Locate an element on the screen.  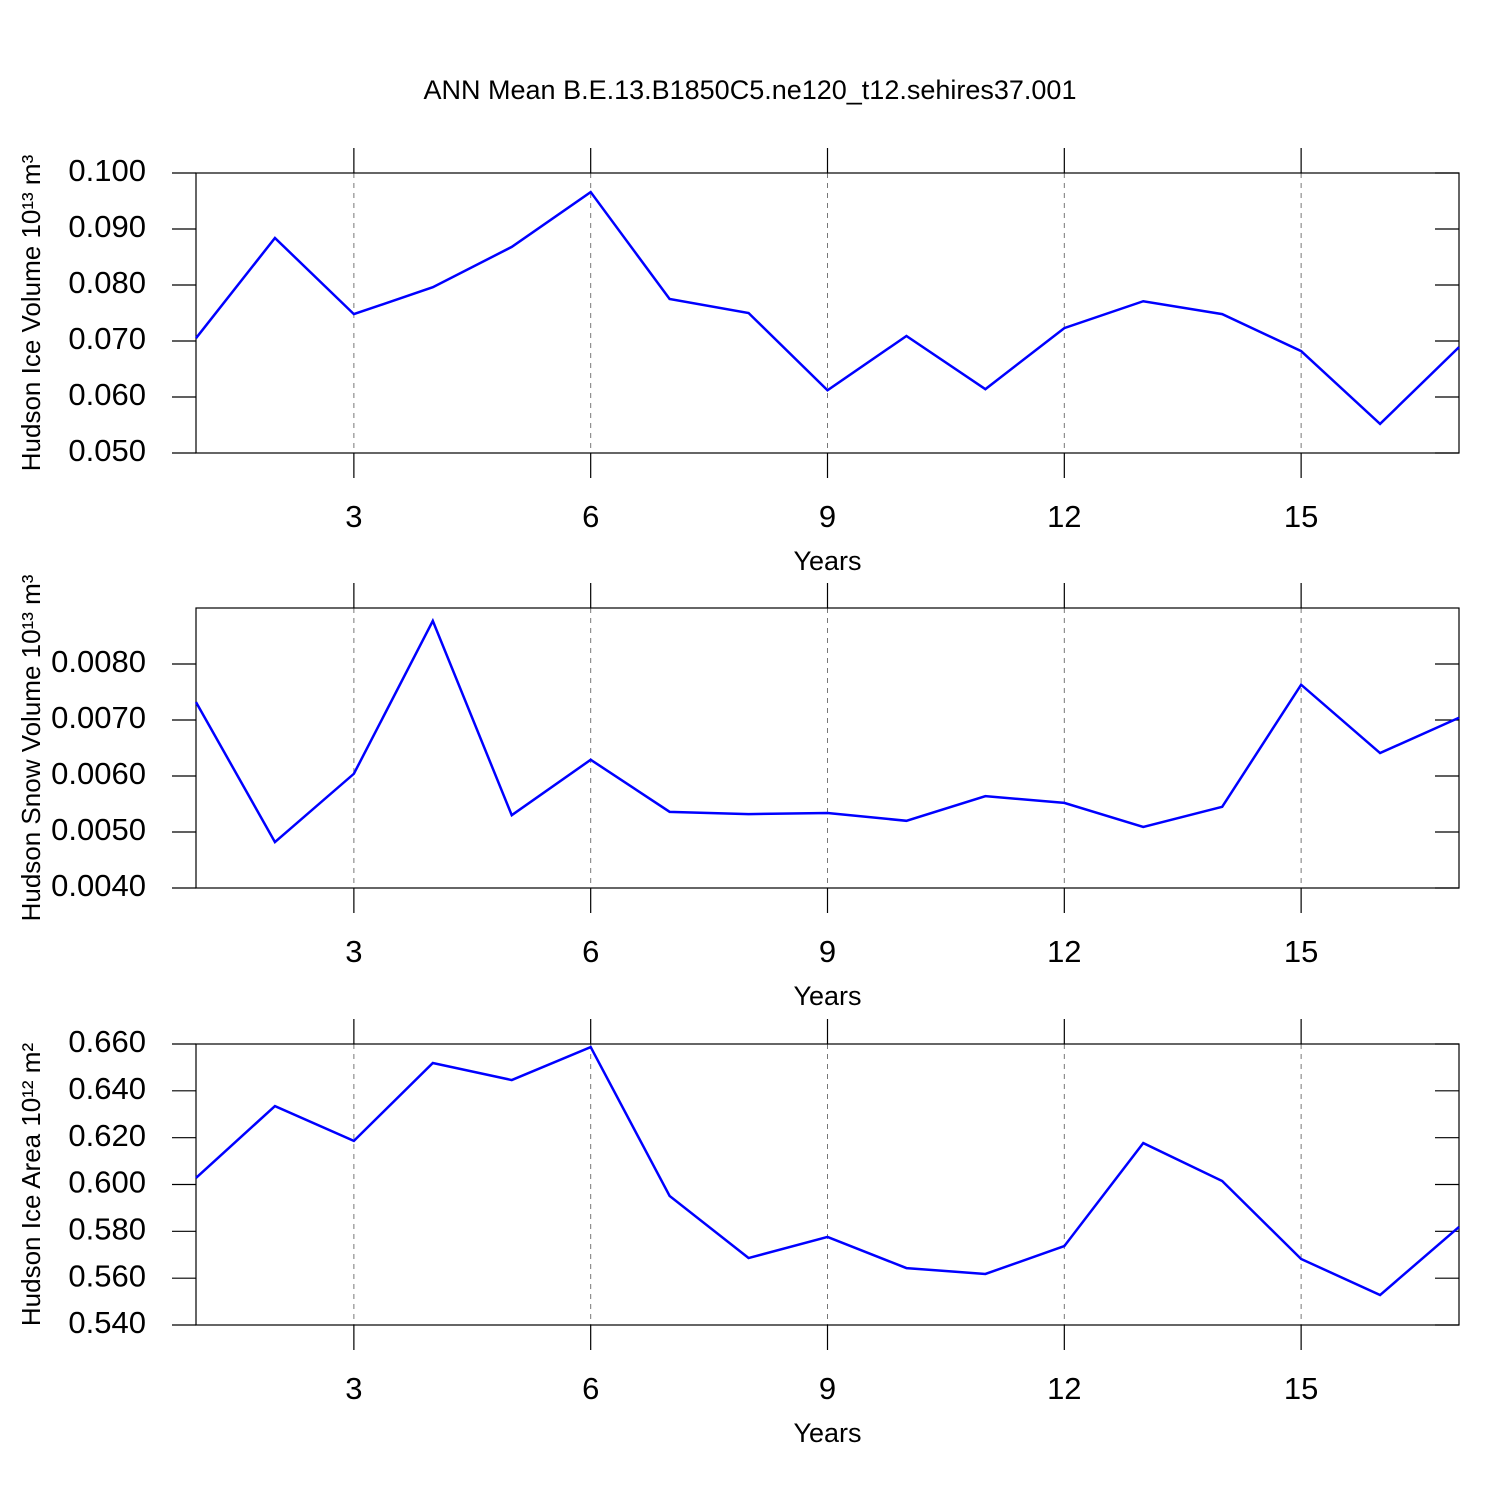
y-axis-title: Hudson Ice Volume 10¹³ m³ is located at coordinates (31, 312).